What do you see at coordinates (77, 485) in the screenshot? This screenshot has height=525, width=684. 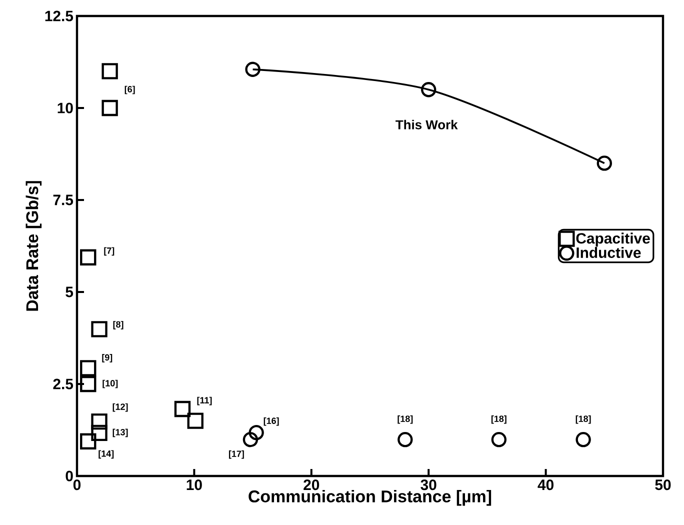 I see `x-tick-label: 0` at bounding box center [77, 485].